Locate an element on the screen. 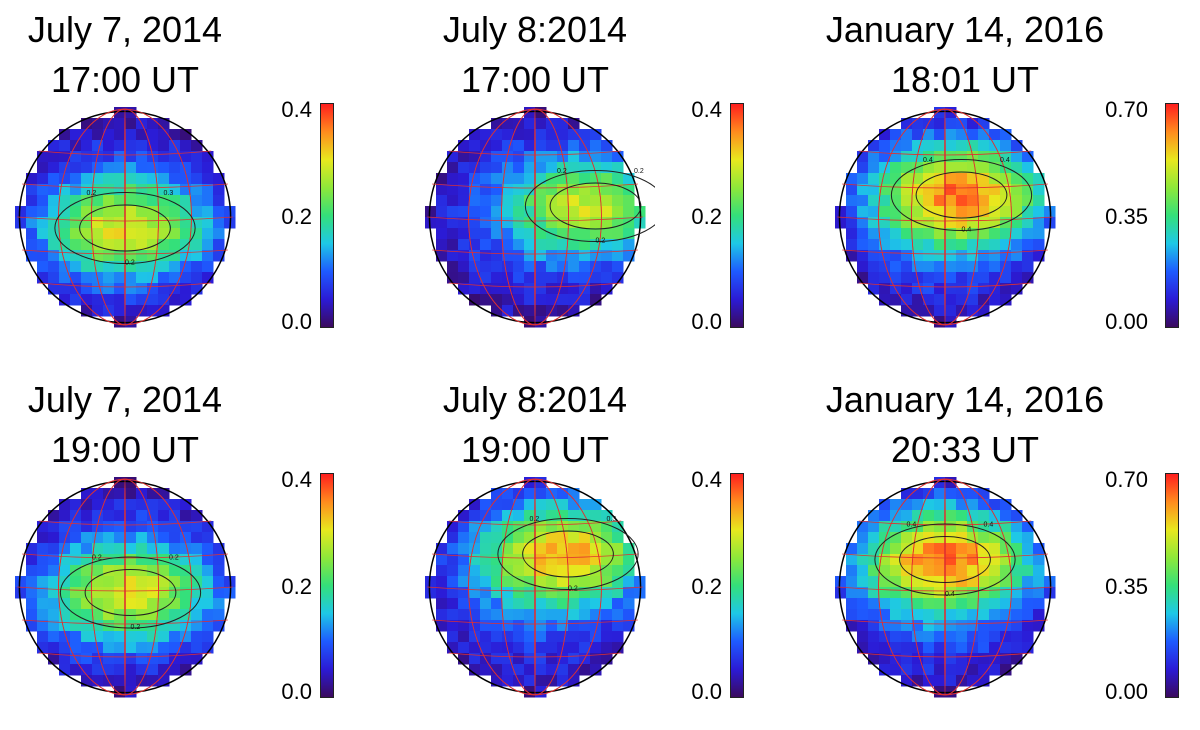 The height and width of the screenshot is (730, 1200). colorbar-tick-mid: 0.2 is located at coordinates (706, 216).